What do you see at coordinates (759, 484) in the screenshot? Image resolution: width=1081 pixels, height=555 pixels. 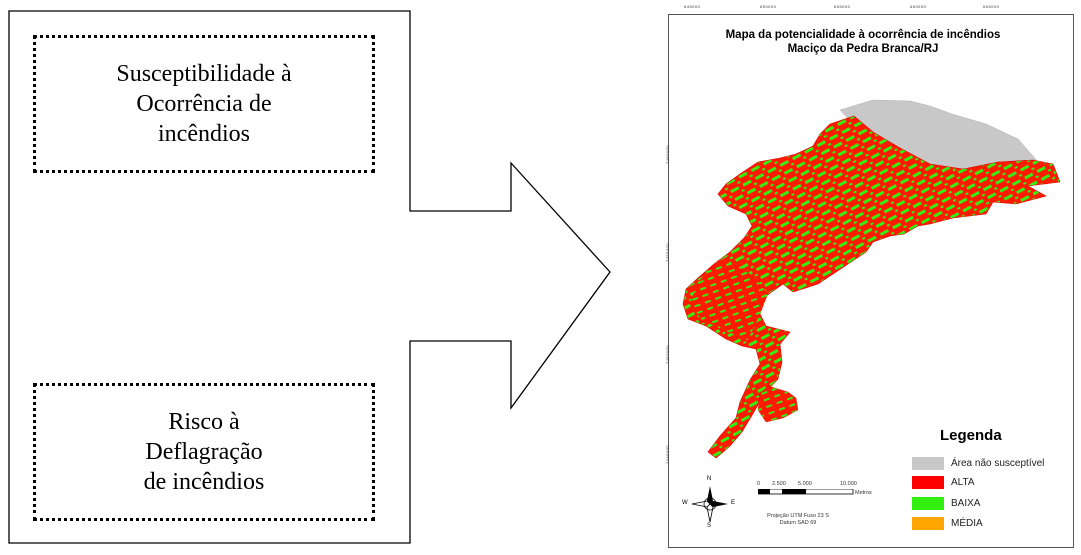 I see `scale-label: 0` at bounding box center [759, 484].